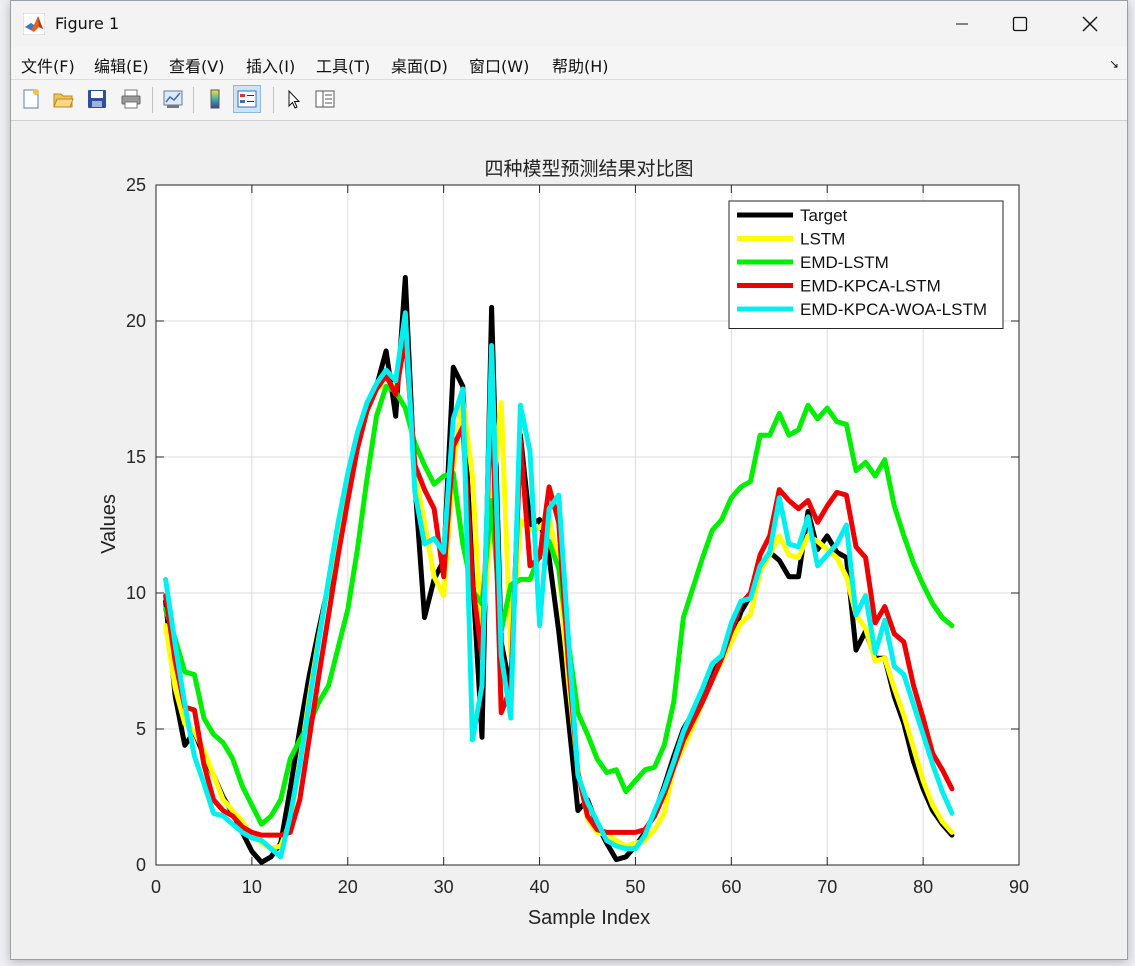 Image resolution: width=1135 pixels, height=966 pixels. What do you see at coordinates (827, 887) in the screenshot?
I see `x-tick-label: 70` at bounding box center [827, 887].